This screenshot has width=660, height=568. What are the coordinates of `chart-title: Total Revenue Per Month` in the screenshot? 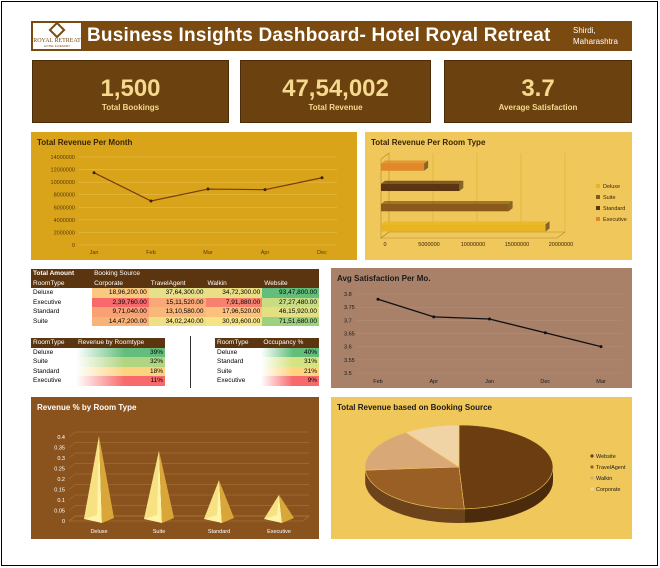 It's located at (85, 142).